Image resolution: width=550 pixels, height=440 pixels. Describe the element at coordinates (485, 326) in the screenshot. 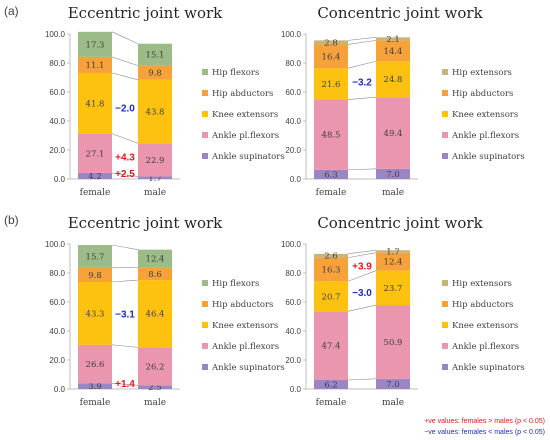

I see `legend-label-knee-extensors: Knee extensors` at that location.